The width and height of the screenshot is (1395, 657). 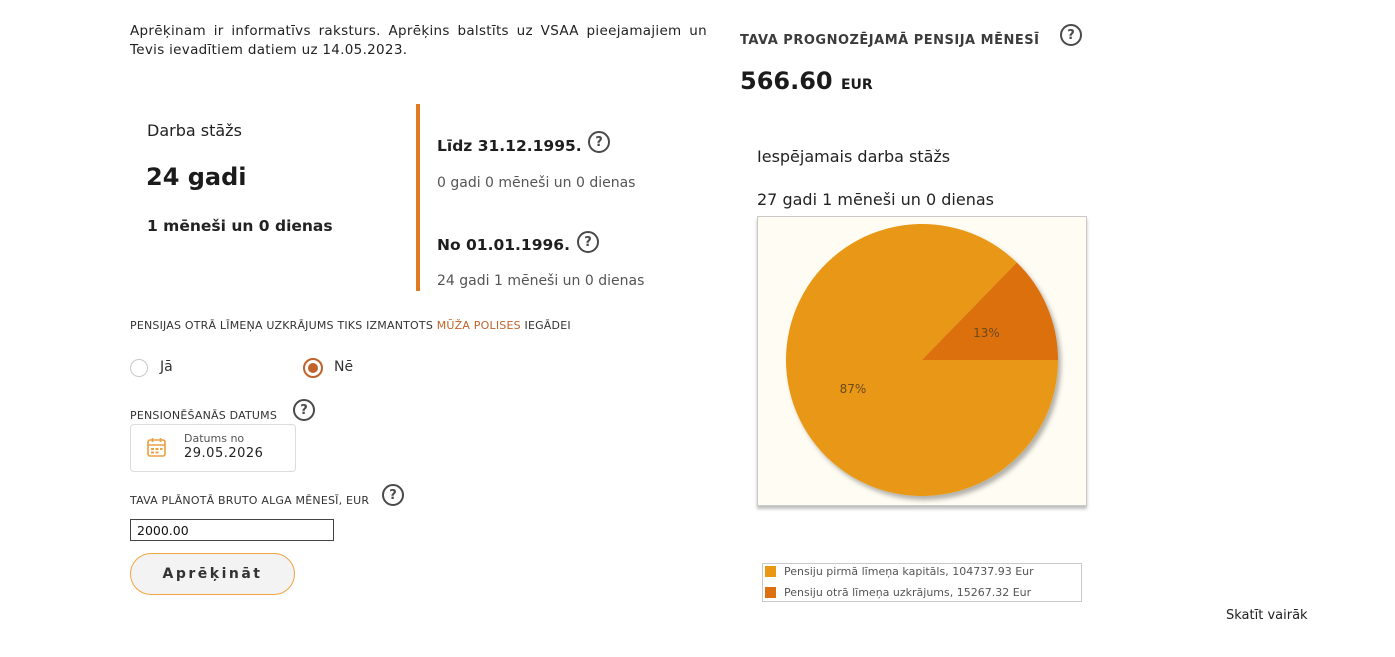 I want to click on retirement-date-label: PENSIONĒŠANĀS DATUMS, so click(x=204, y=415).